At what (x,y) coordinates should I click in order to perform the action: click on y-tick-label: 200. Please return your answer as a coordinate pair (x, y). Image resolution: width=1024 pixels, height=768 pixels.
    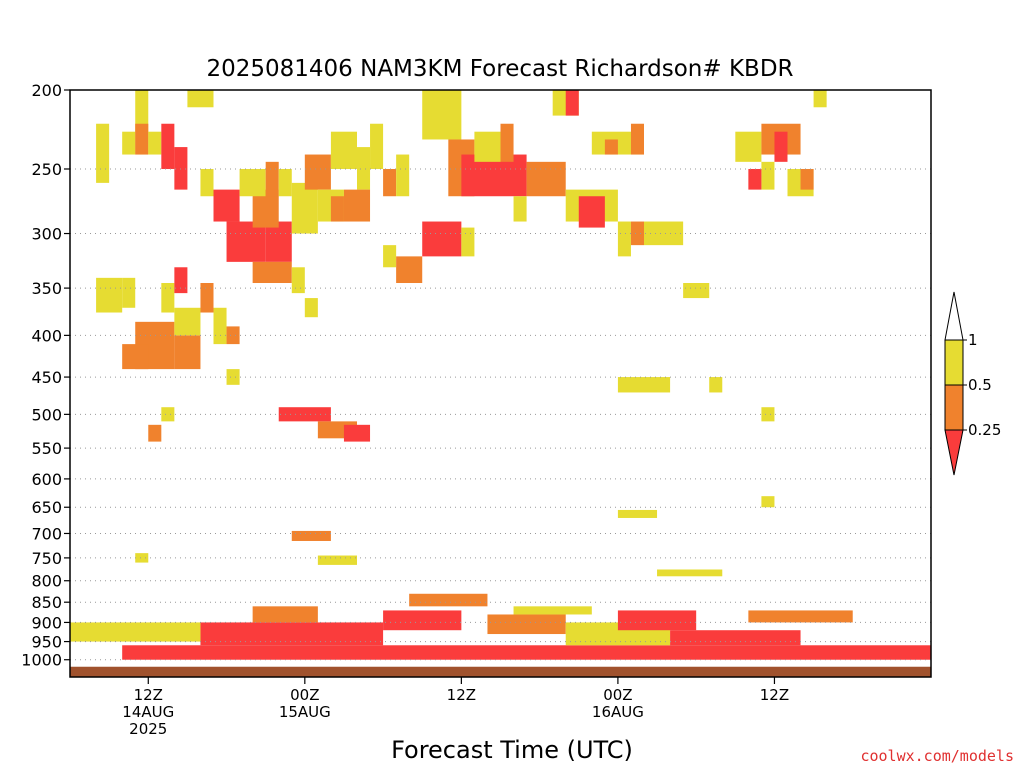
    Looking at the image, I should click on (46, 90).